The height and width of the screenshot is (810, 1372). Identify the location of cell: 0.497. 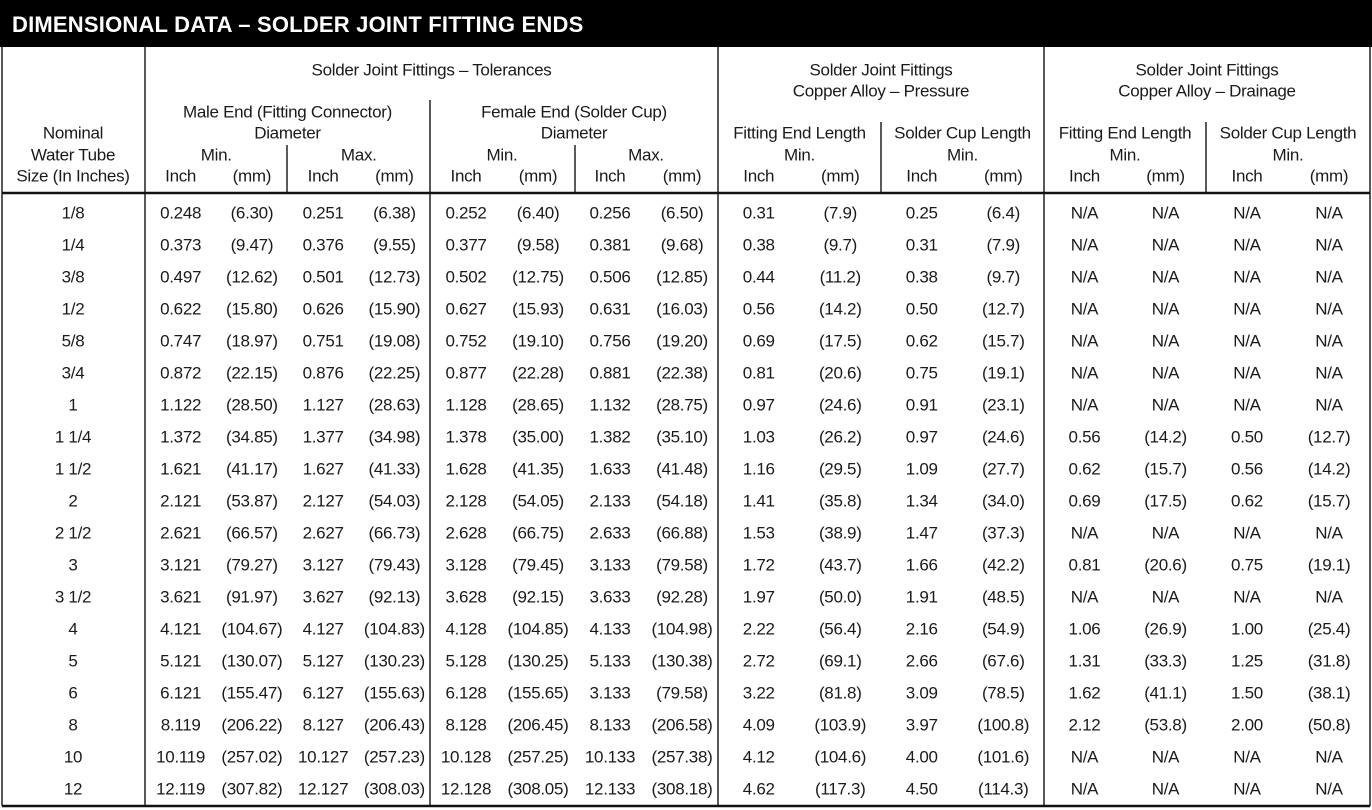
(181, 277).